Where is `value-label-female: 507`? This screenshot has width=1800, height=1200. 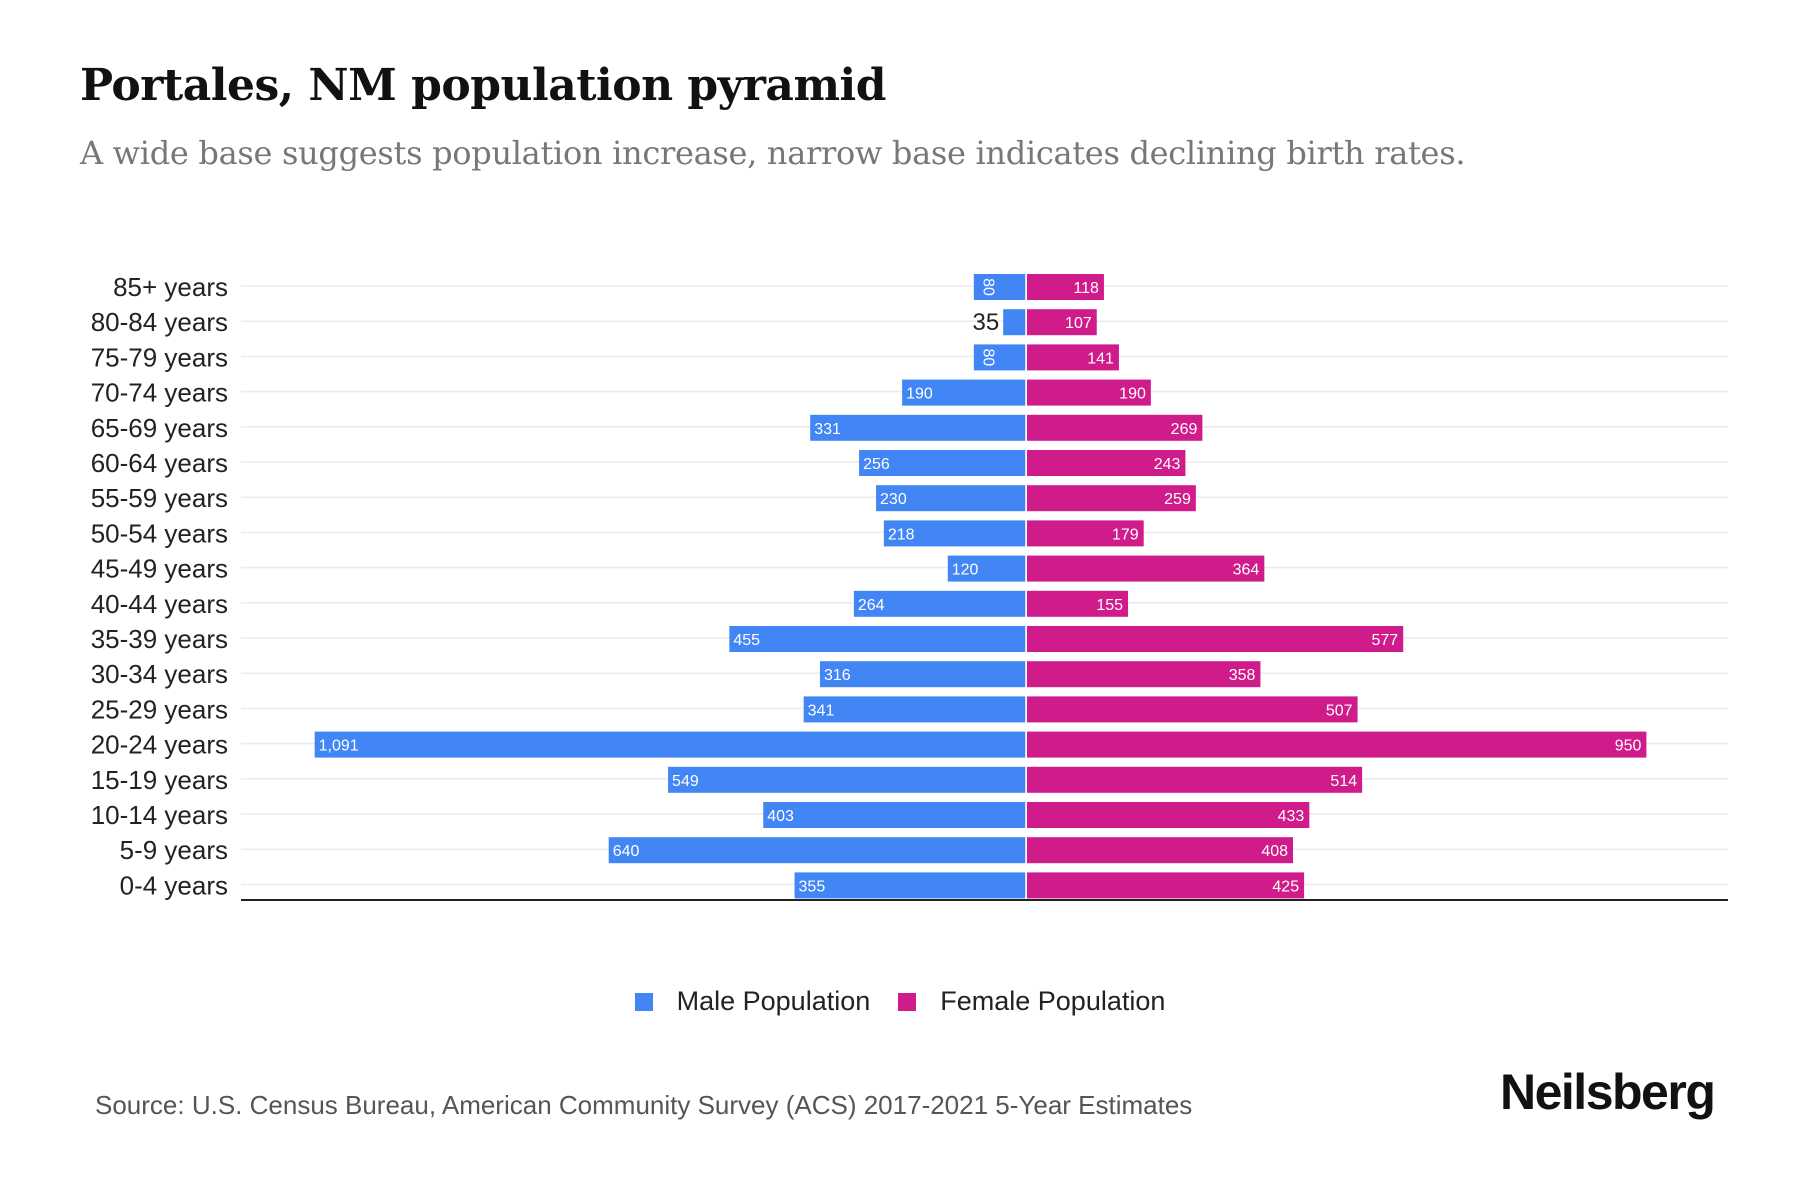 value-label-female: 507 is located at coordinates (1339, 710).